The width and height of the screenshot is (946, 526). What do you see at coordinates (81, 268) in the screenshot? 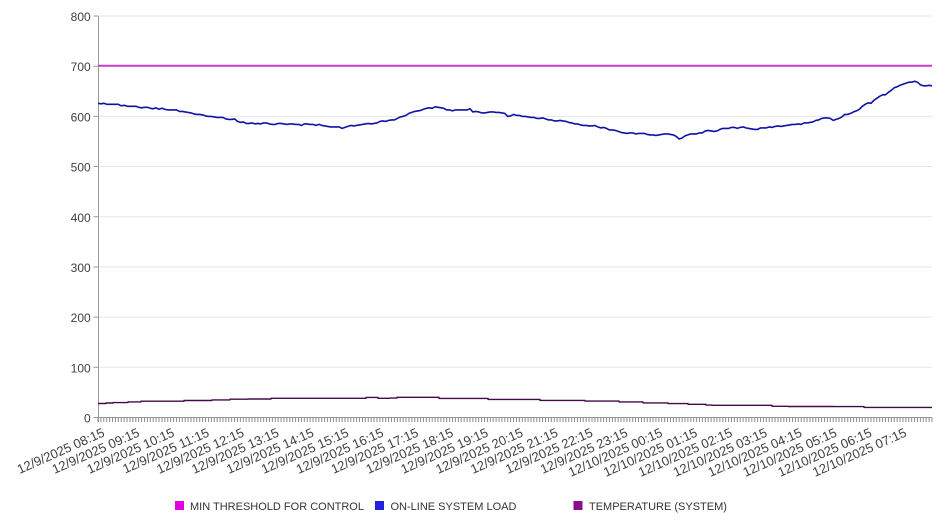
I see `svg-text: 300` at bounding box center [81, 268].